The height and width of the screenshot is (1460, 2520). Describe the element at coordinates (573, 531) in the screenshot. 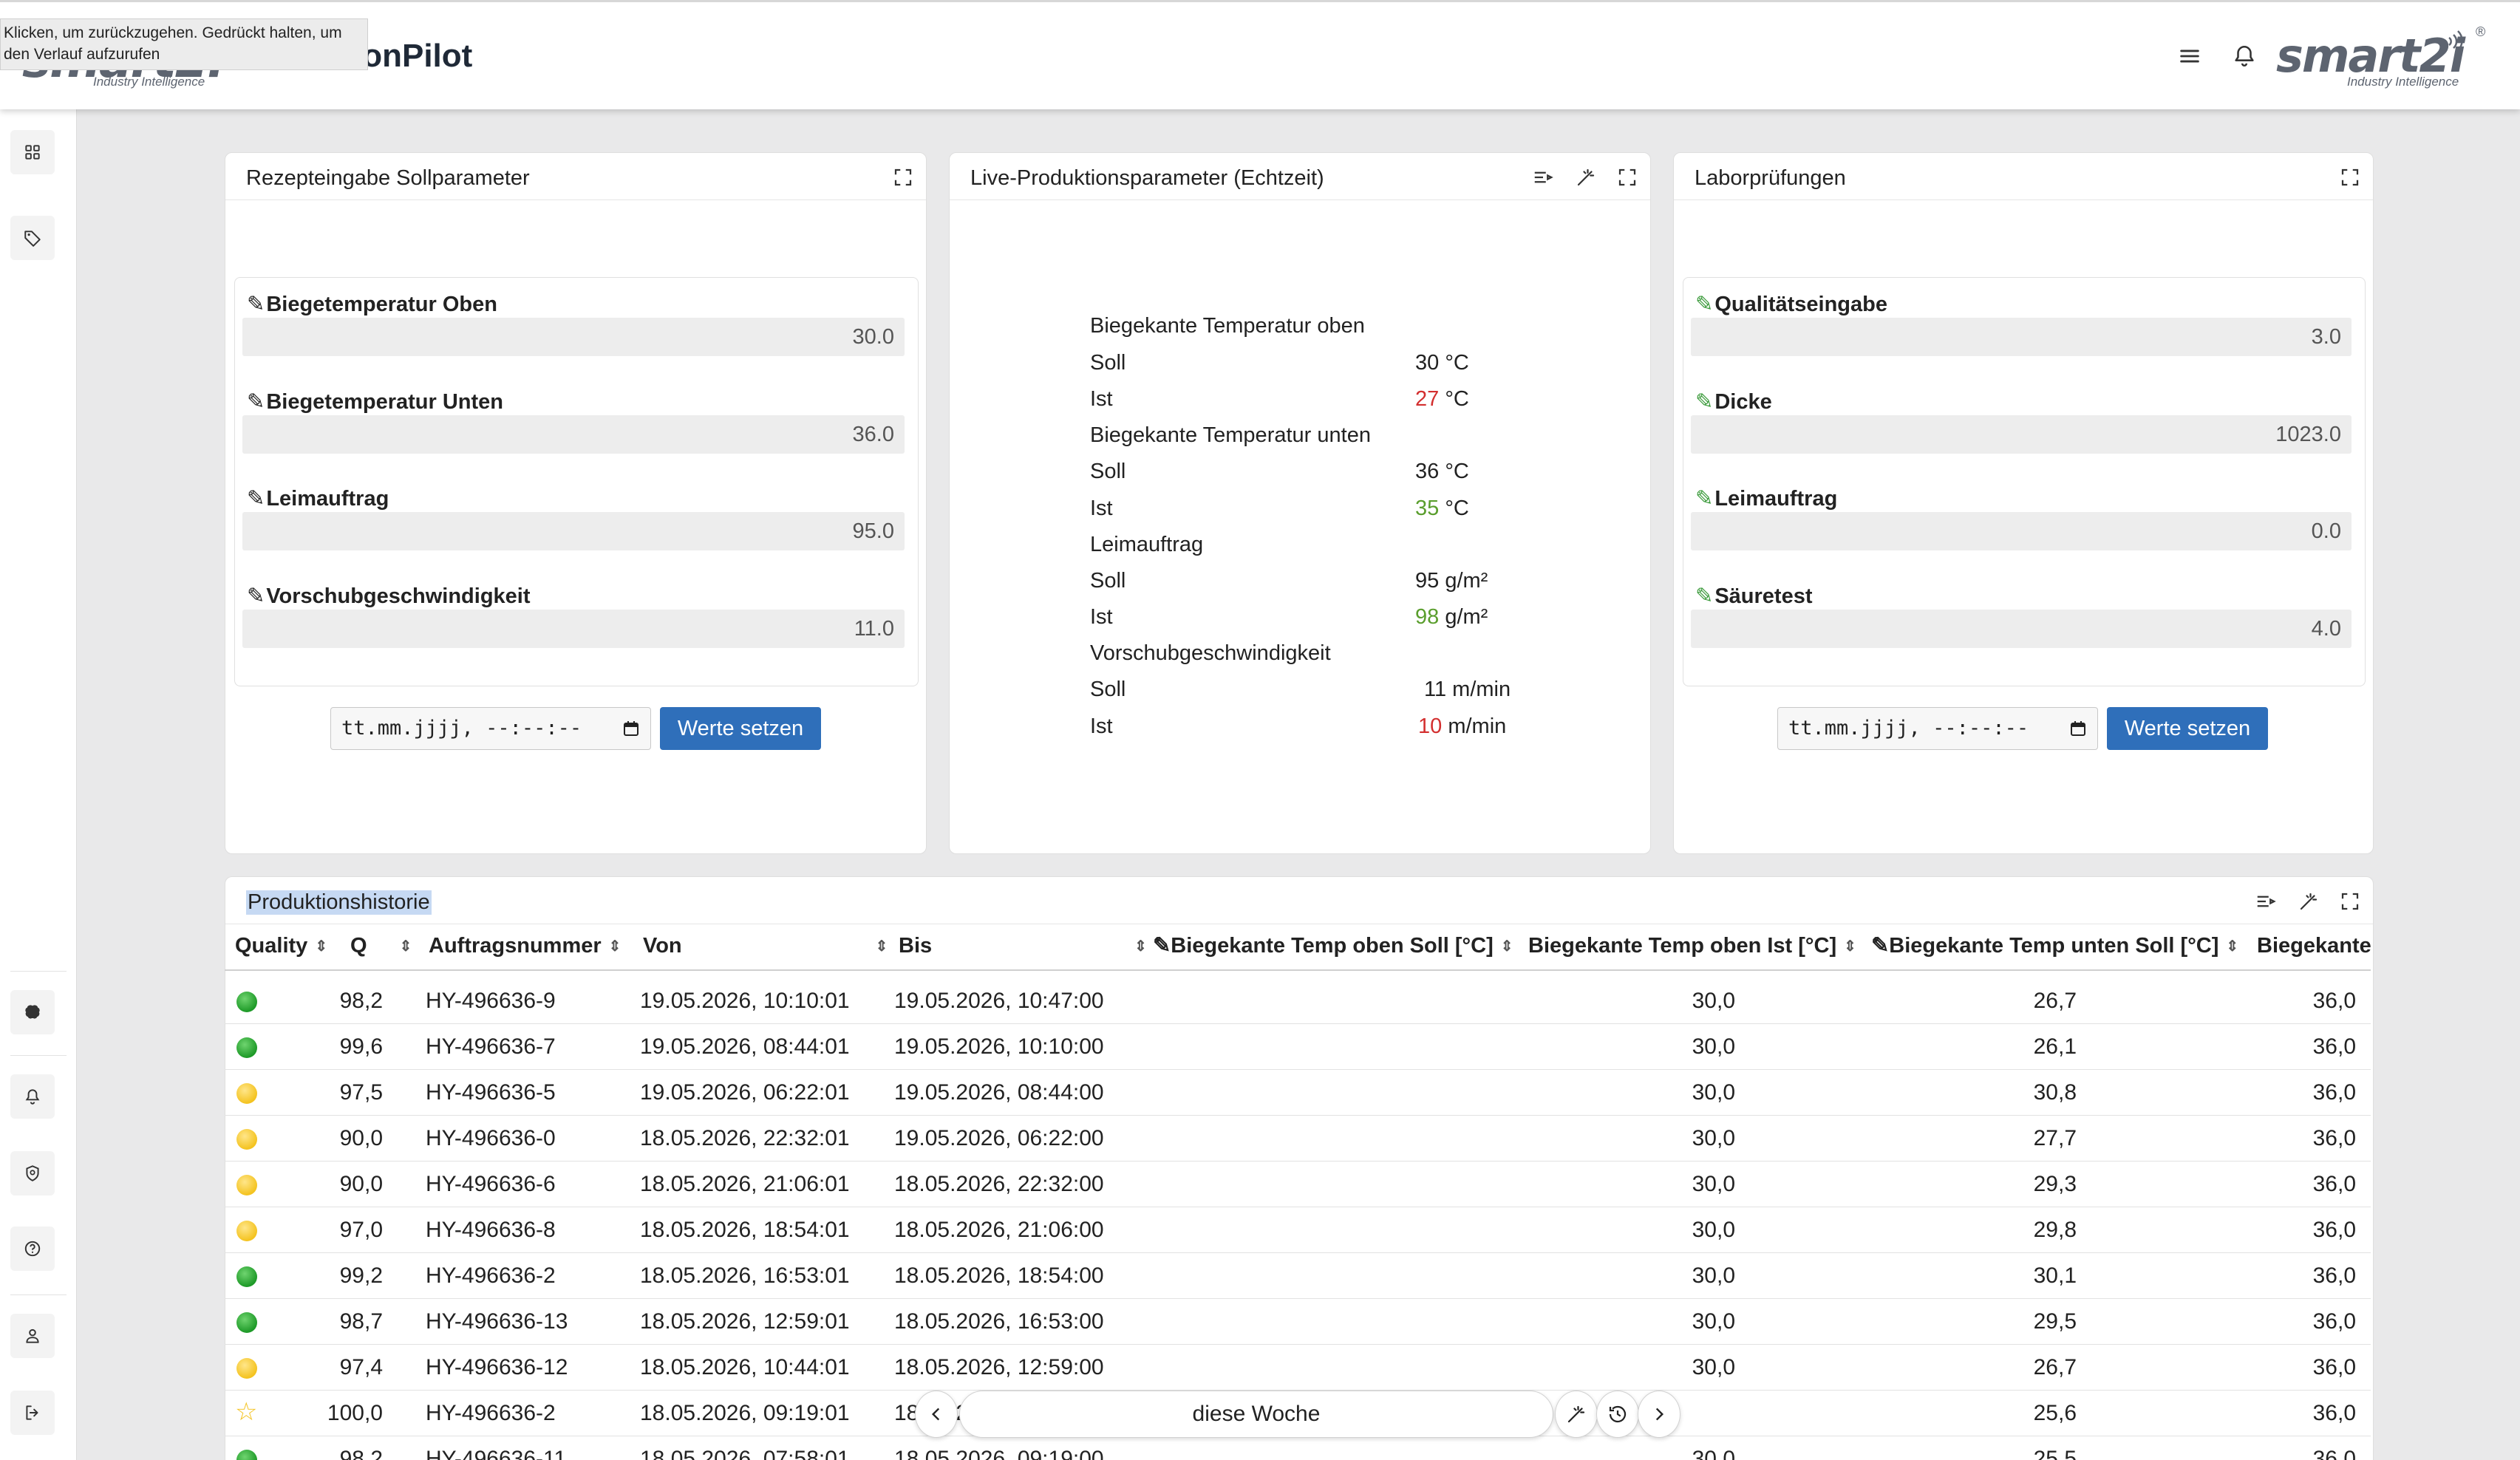

I see `leimauftrag-input: 95.0` at that location.